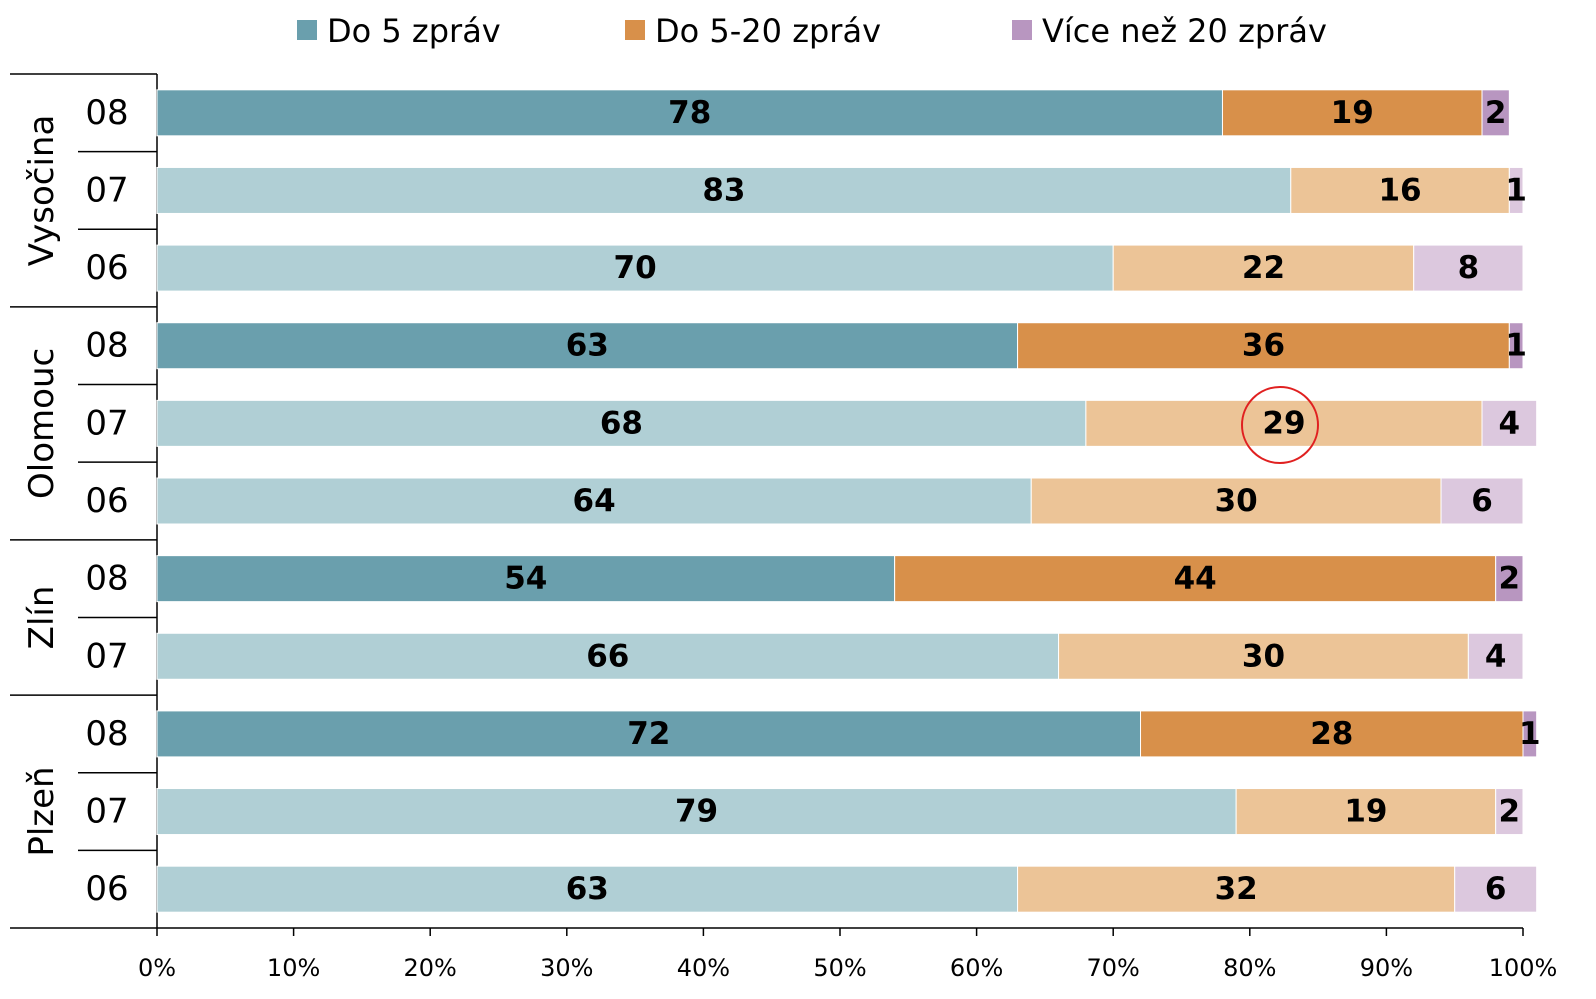 This screenshot has width=1596, height=999. What do you see at coordinates (1386, 968) in the screenshot?
I see `x-tick-label: 90%` at bounding box center [1386, 968].